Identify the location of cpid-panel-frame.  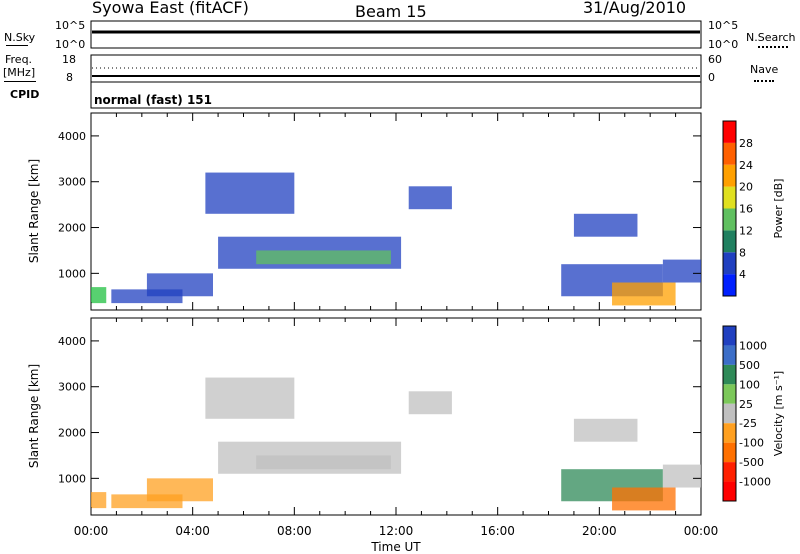
(396, 95).